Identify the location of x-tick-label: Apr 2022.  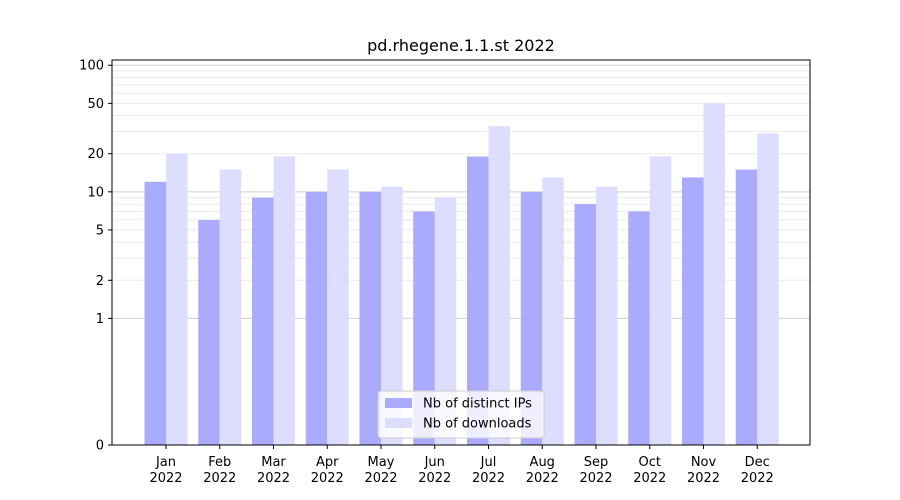
(327, 470).